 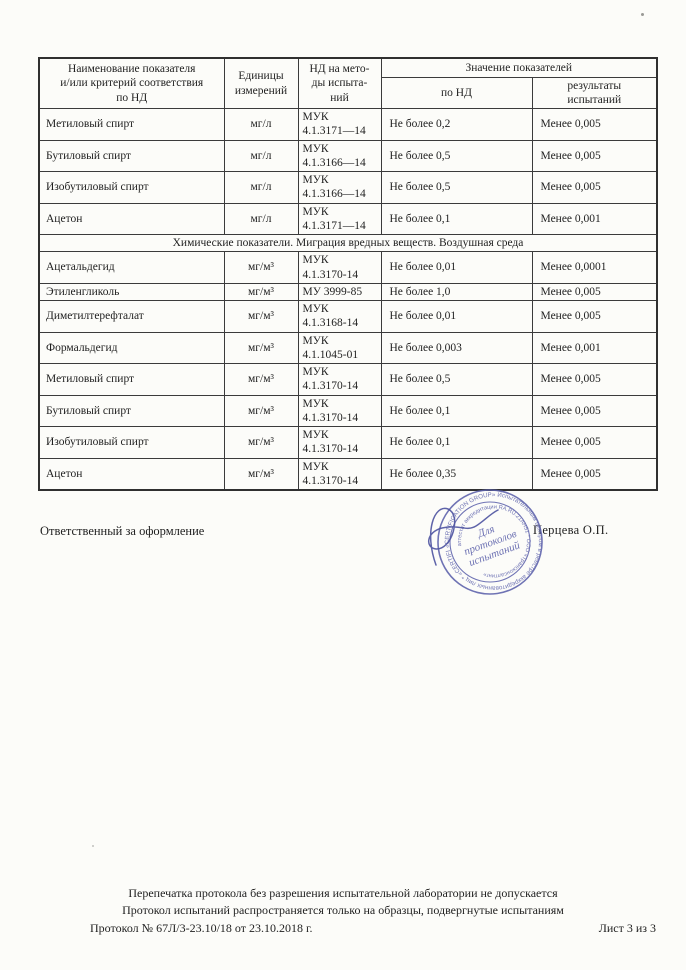 I want to click on header-by-nd: по НД, so click(x=456, y=92).